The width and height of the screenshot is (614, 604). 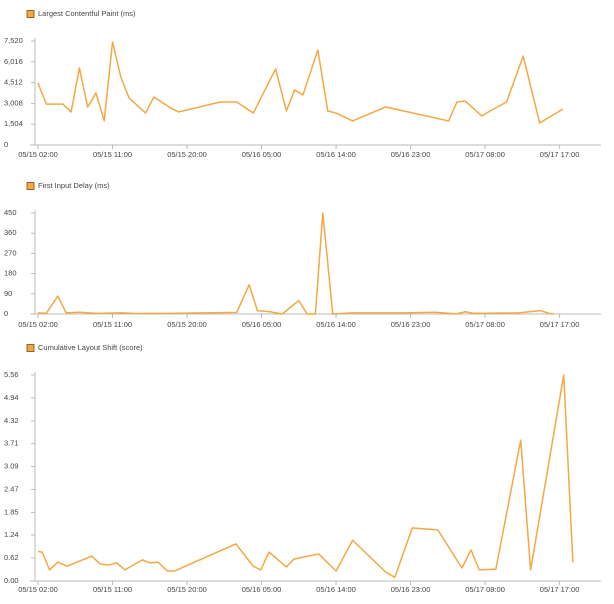 What do you see at coordinates (11, 534) in the screenshot?
I see `y-tick-label: 1.24` at bounding box center [11, 534].